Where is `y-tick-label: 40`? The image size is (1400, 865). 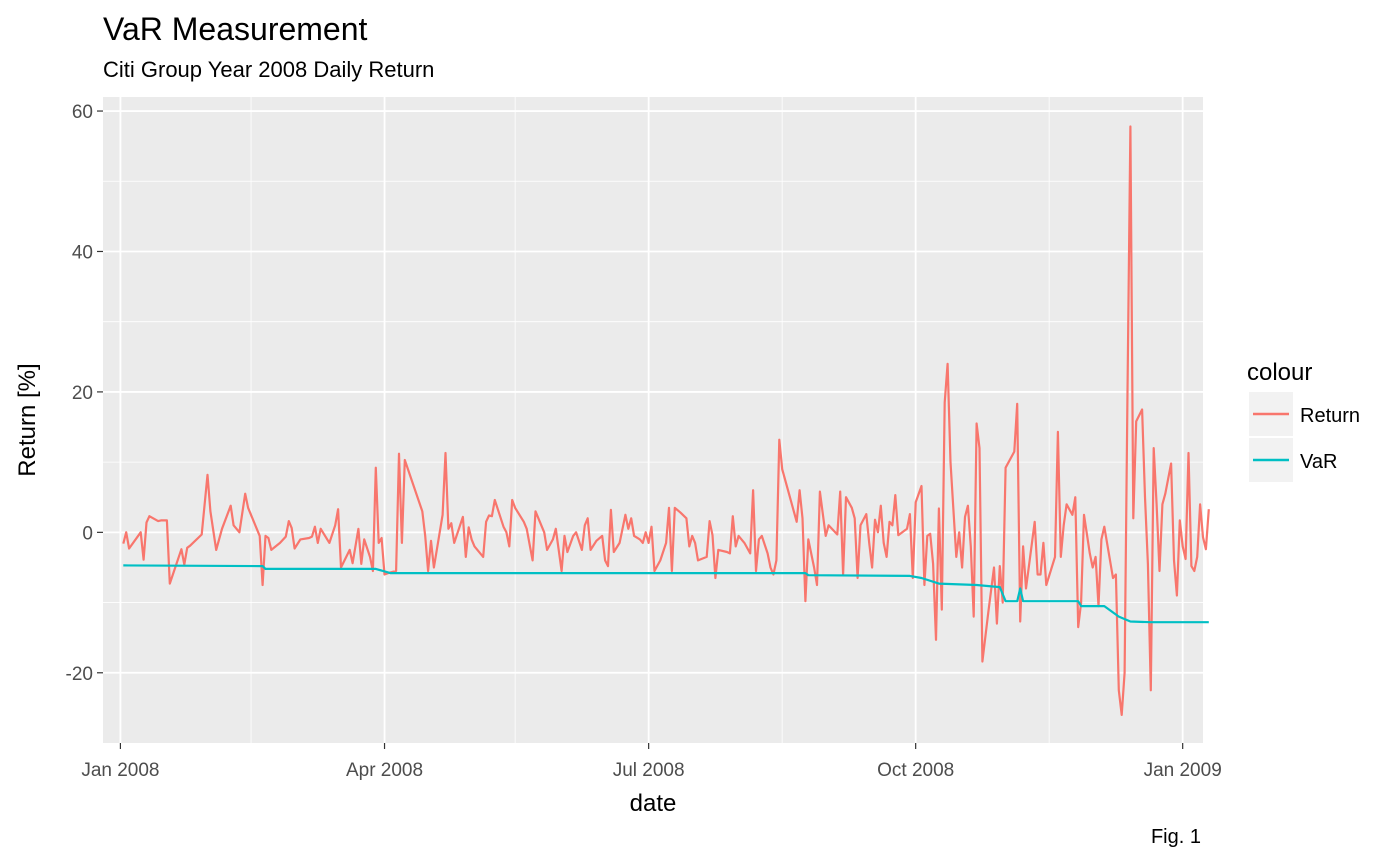 y-tick-label: 40 is located at coordinates (82, 252).